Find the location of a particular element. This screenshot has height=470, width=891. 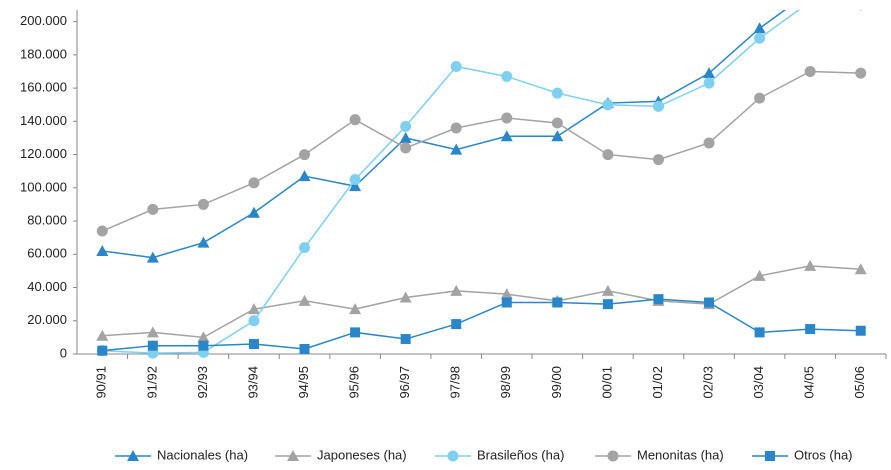

y-tick-label: 180.000 is located at coordinates (43, 53).